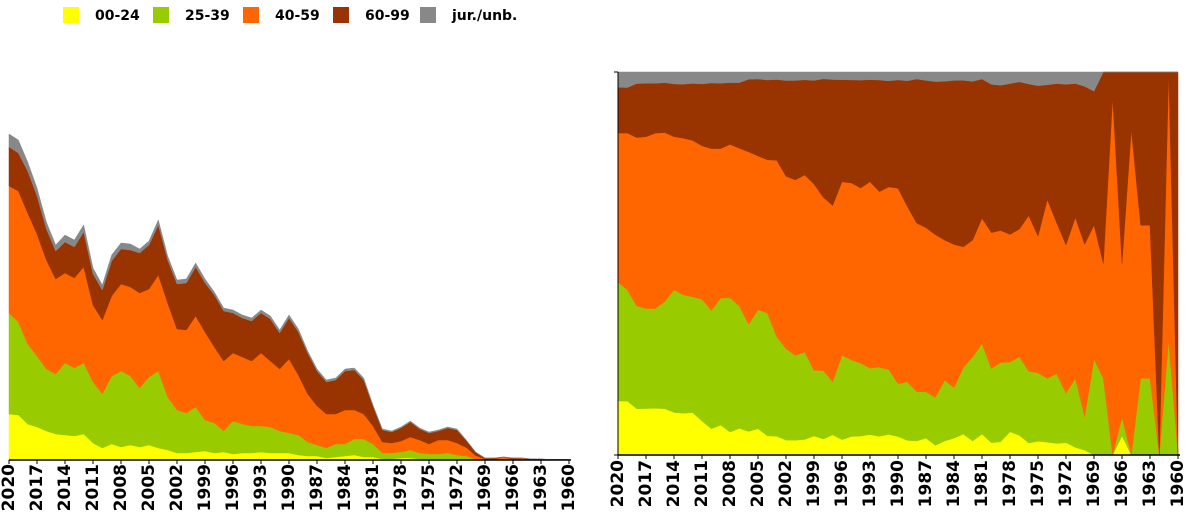 The width and height of the screenshot is (1200, 530). I want to click on legend-label: jur./unb., so click(484, 16).